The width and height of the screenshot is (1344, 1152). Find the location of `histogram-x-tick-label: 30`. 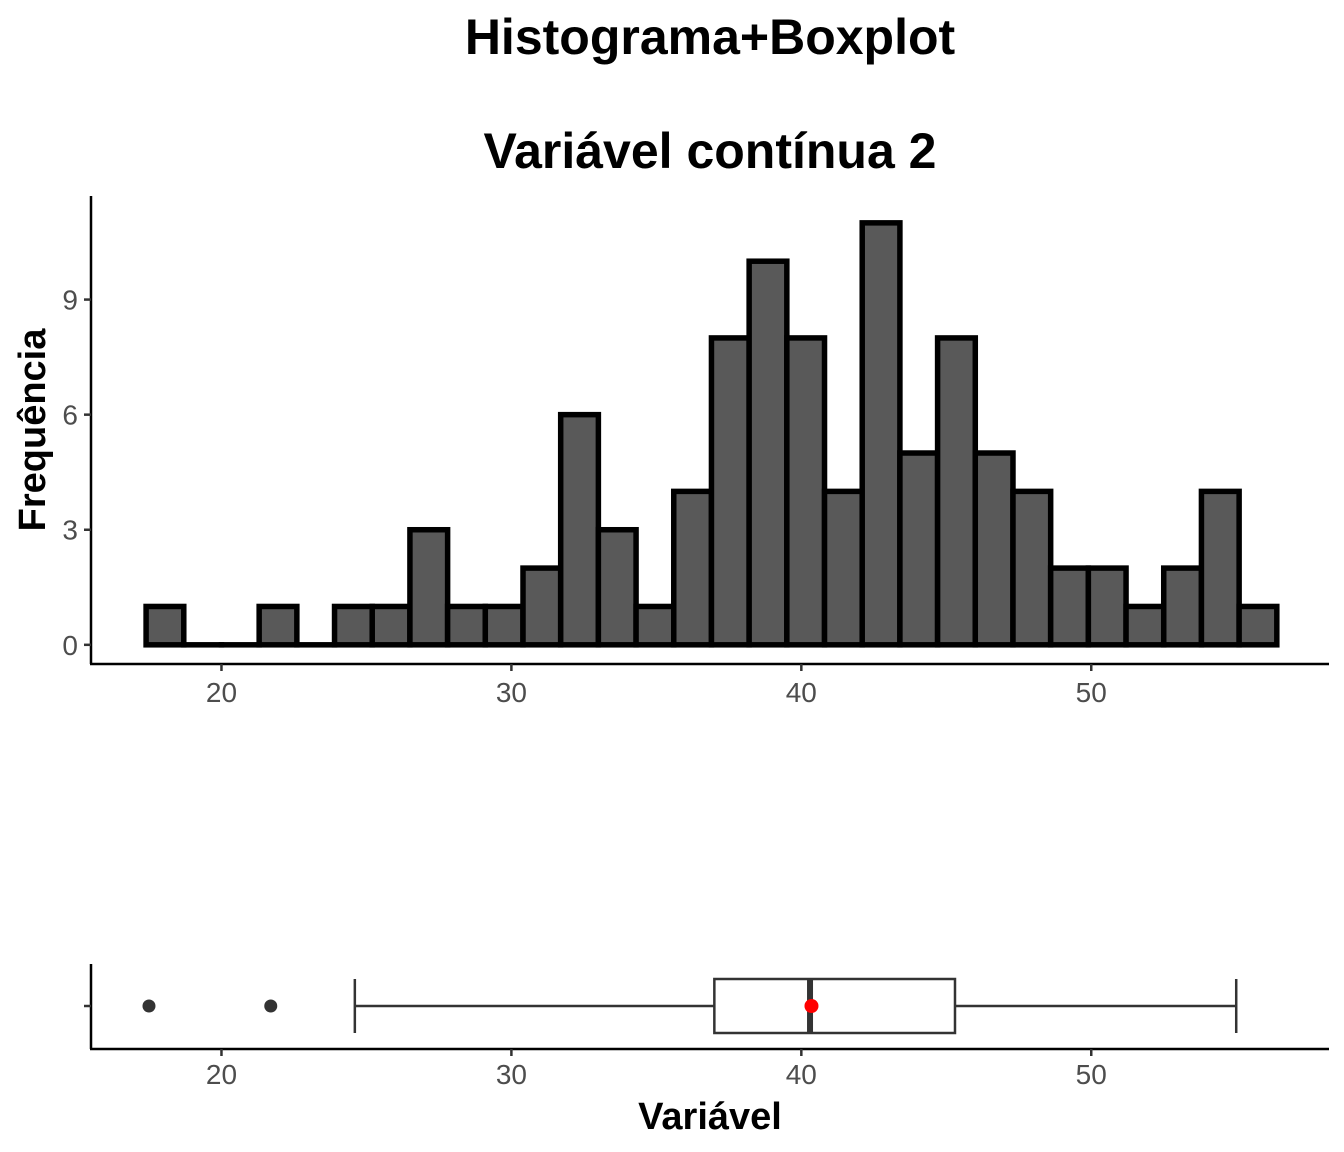

histogram-x-tick-label: 30 is located at coordinates (511, 692).